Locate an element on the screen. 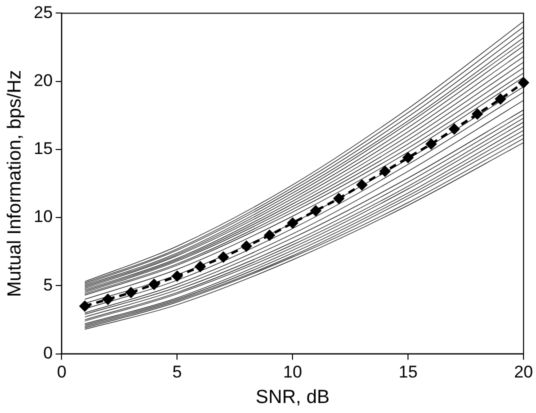 This screenshot has height=413, width=536. y-tick-label: 10 is located at coordinates (43, 216).